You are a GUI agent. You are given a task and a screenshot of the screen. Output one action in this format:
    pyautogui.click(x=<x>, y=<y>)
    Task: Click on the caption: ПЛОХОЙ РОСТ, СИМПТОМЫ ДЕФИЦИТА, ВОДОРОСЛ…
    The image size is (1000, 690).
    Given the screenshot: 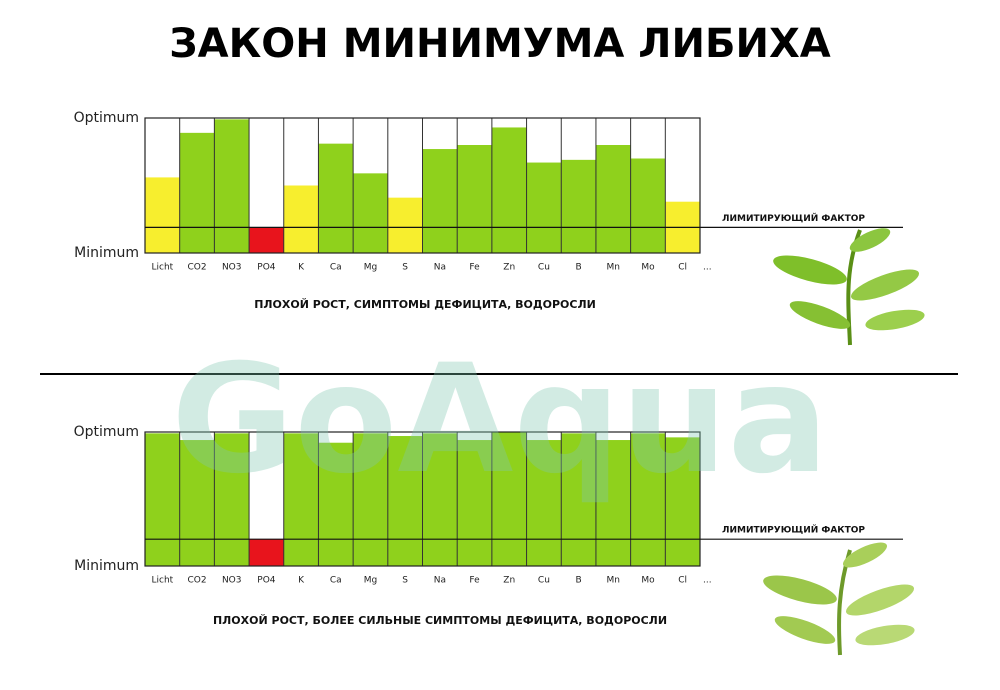 What is the action you would take?
    pyautogui.click(x=425, y=304)
    